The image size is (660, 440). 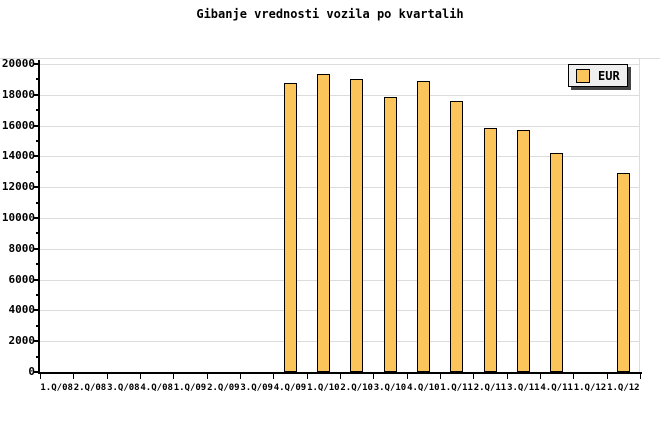 I want to click on chart-title: Gibanje vrednosti vozila po kvartalih, so click(x=330, y=14).